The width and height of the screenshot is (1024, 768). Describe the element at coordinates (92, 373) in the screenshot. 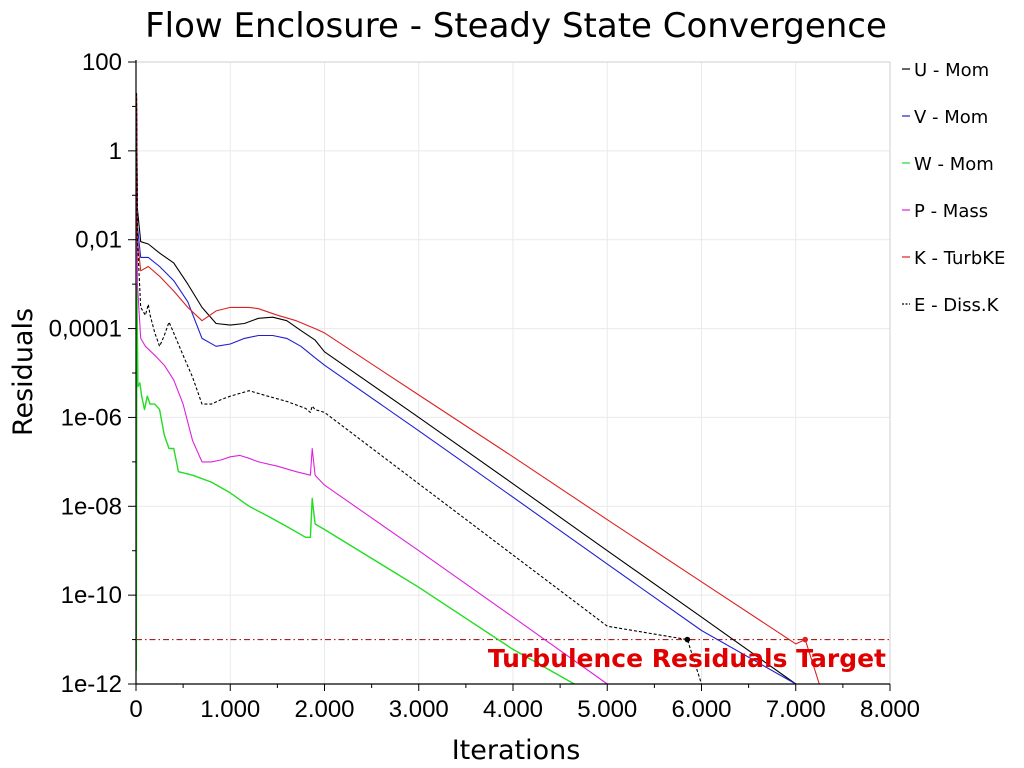

I see `y-axis-ticks: 100 1 0,01 0,0001 1e-06 1e-08 1e-10 1e-12` at that location.